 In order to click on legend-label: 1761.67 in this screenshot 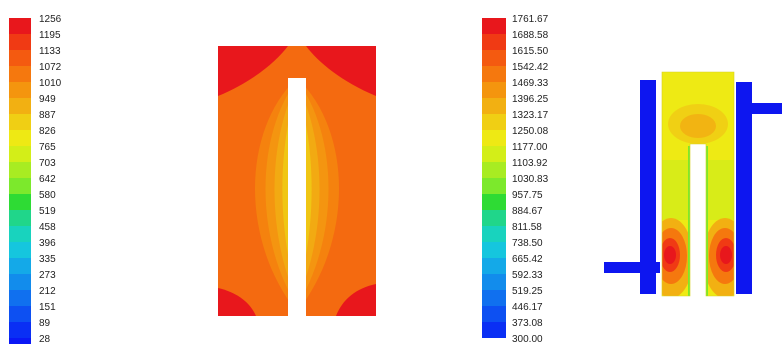, I will do `click(530, 19)`.